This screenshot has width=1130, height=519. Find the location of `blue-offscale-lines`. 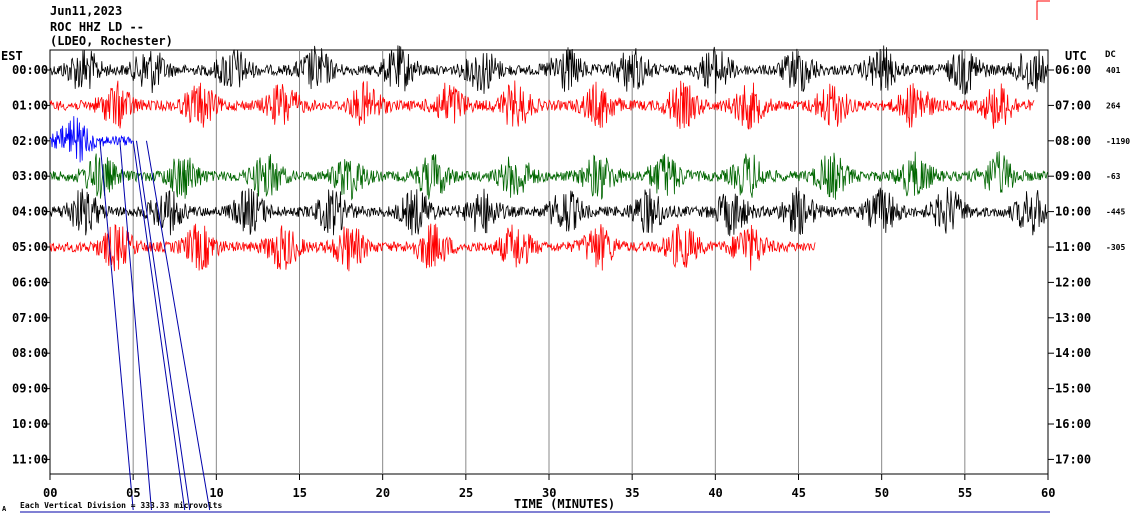

blue-offscale-lines is located at coordinates (155, 325).